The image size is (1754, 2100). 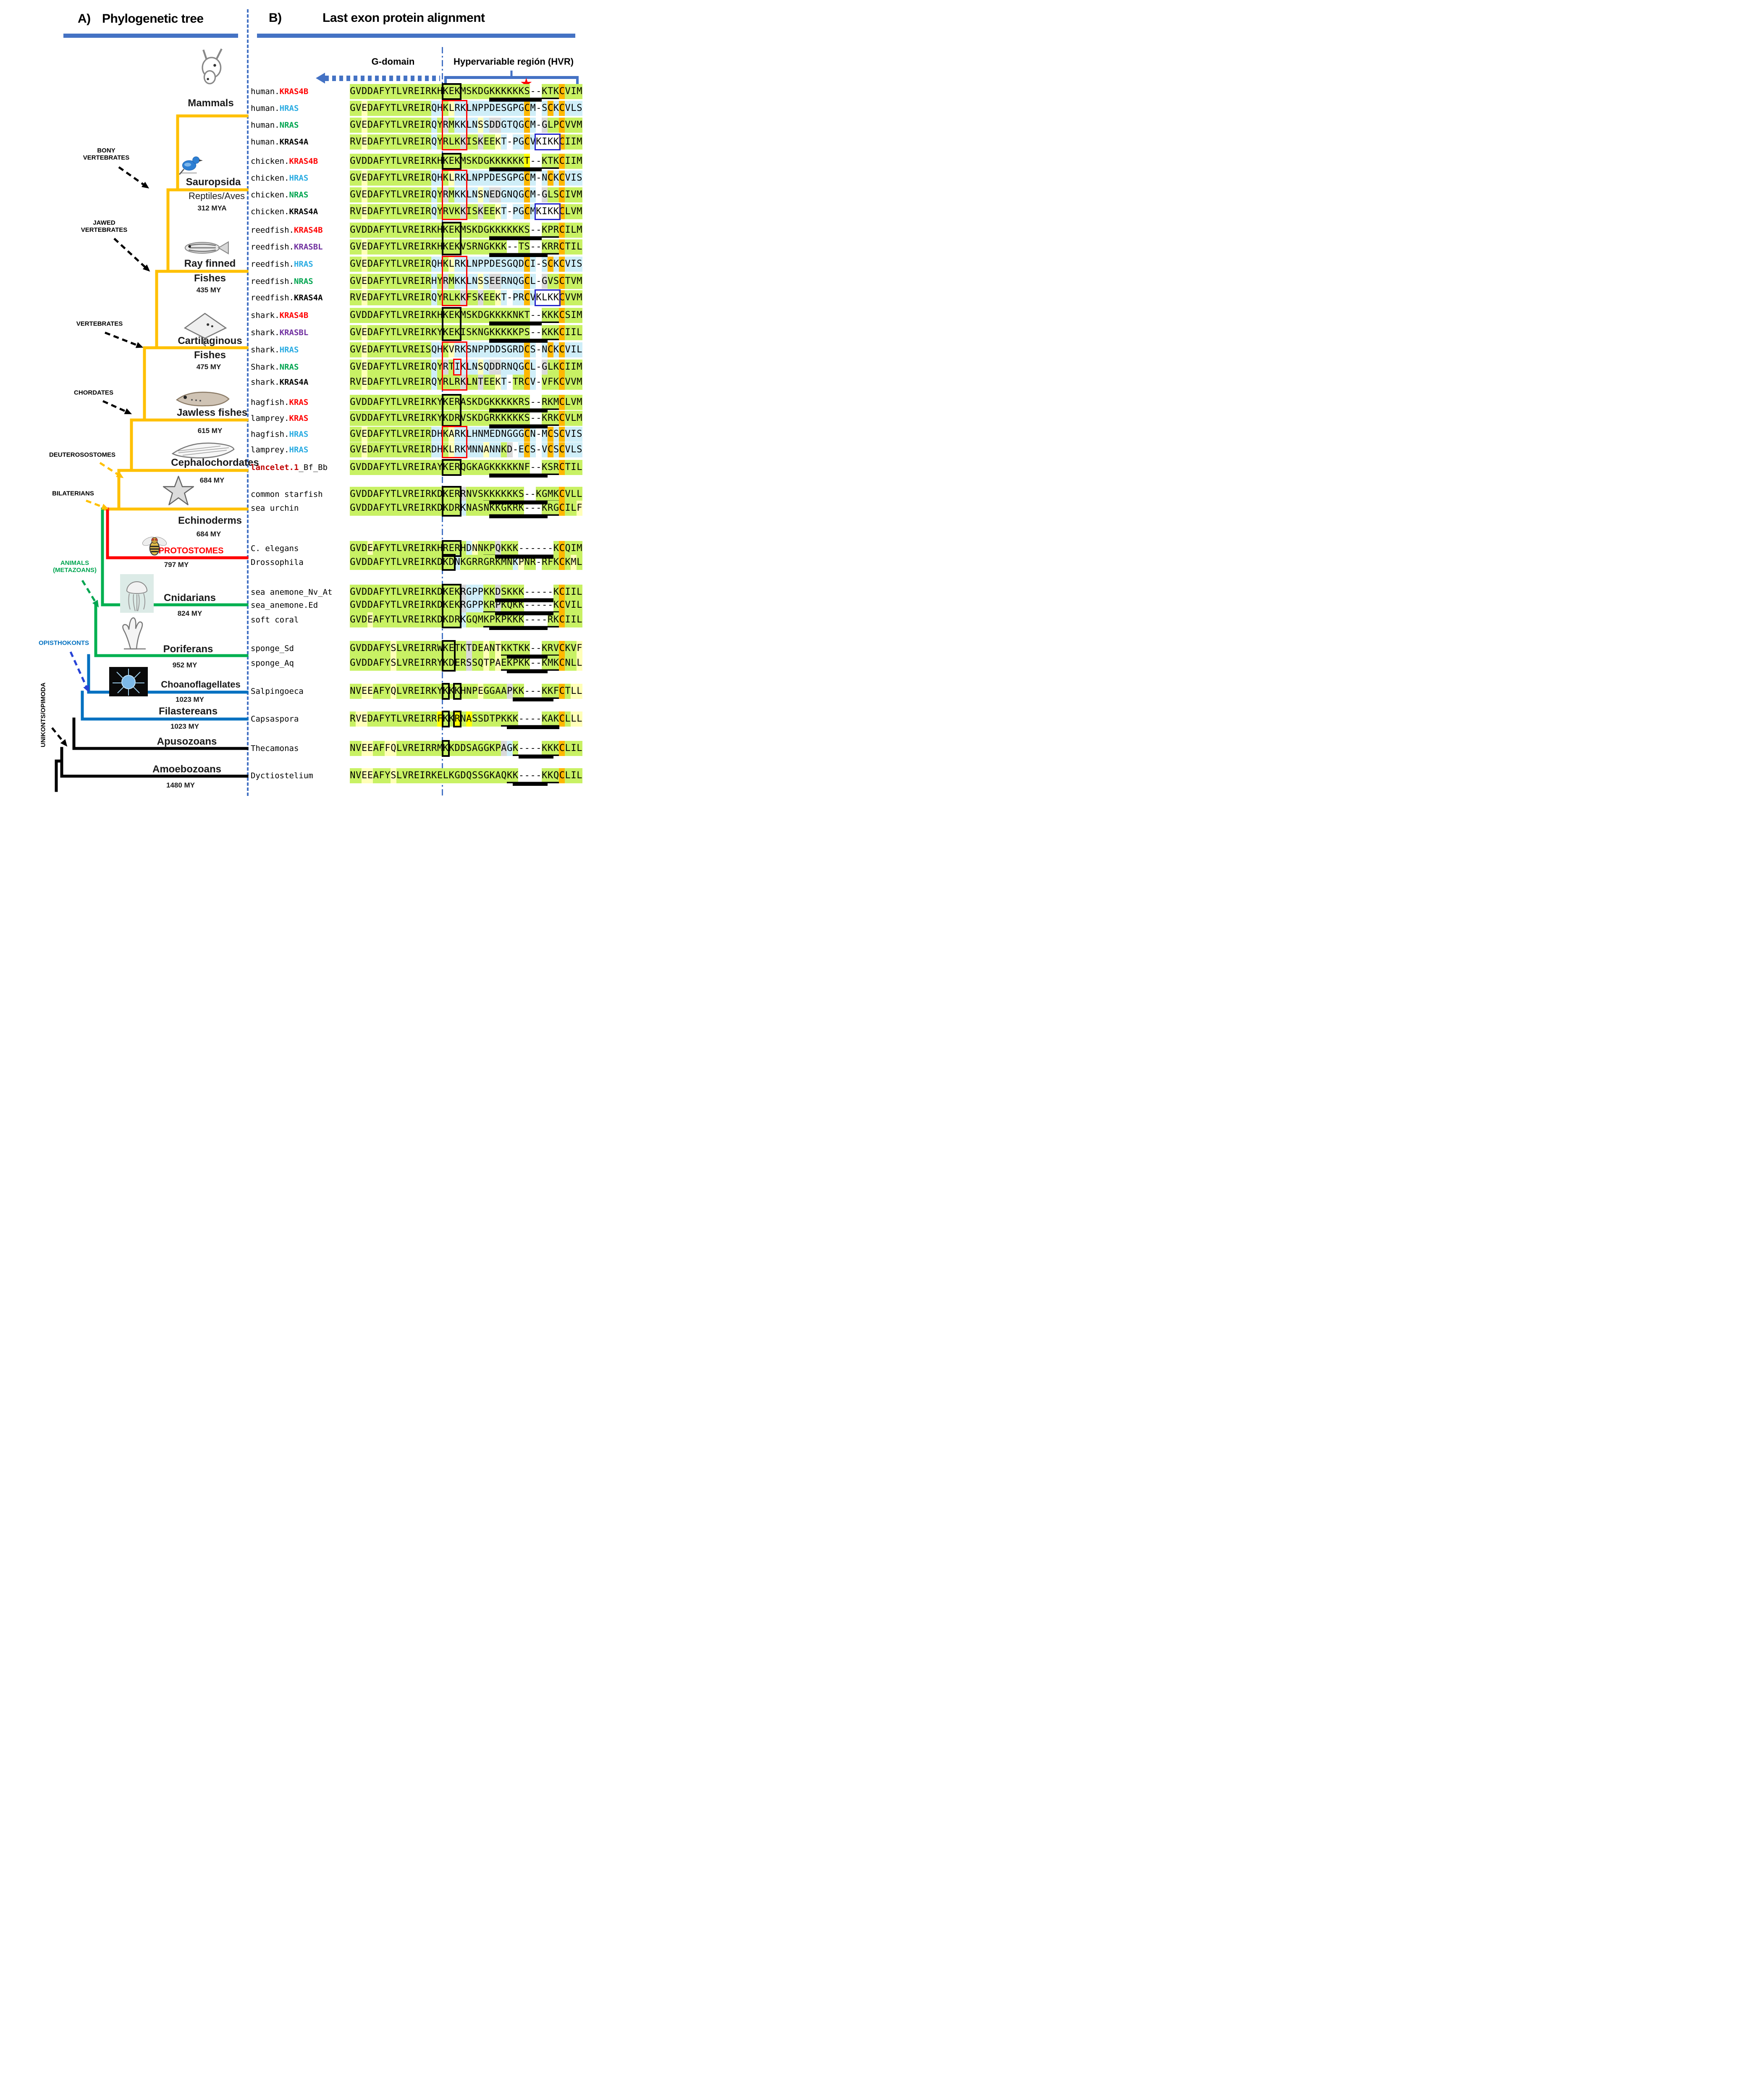 What do you see at coordinates (211, 103) in the screenshot?
I see `taxon-label: Mammals` at bounding box center [211, 103].